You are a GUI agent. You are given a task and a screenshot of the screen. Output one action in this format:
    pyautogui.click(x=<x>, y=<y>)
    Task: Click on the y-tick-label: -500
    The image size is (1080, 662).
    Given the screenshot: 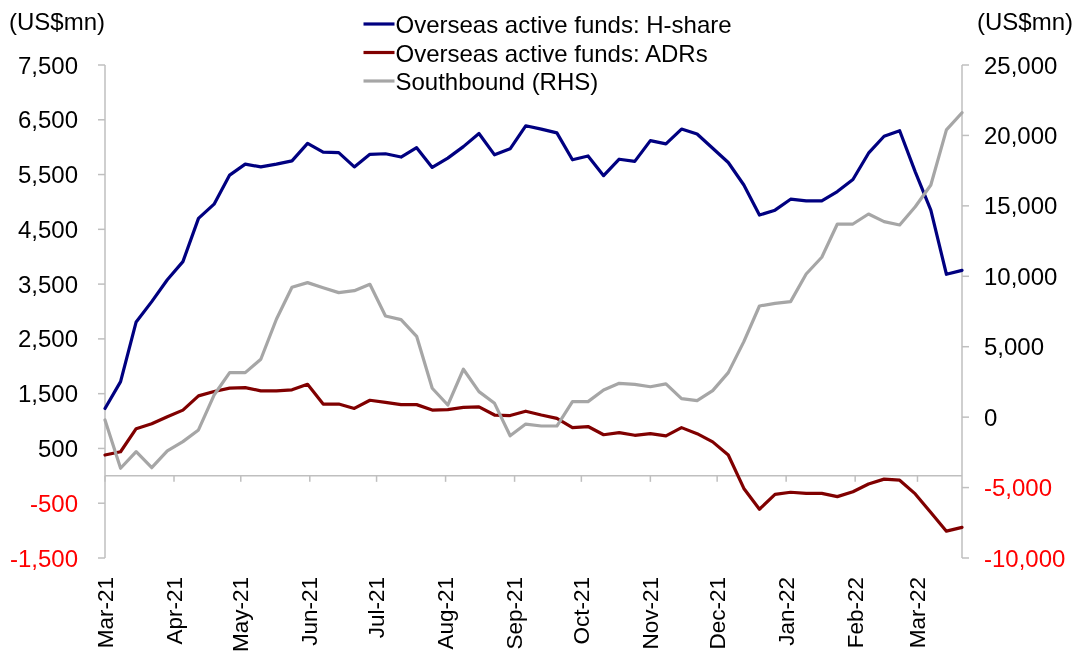 What is the action you would take?
    pyautogui.click(x=53, y=503)
    